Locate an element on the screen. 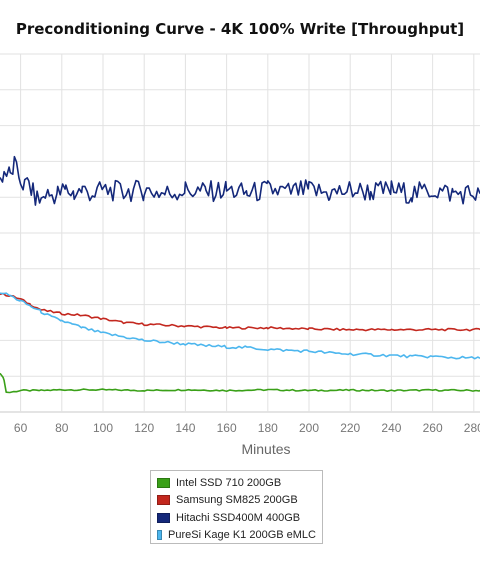 Image resolution: width=480 pixels, height=567 pixels. legend-item: Hitachi SSD400M 400GB is located at coordinates (236, 518).